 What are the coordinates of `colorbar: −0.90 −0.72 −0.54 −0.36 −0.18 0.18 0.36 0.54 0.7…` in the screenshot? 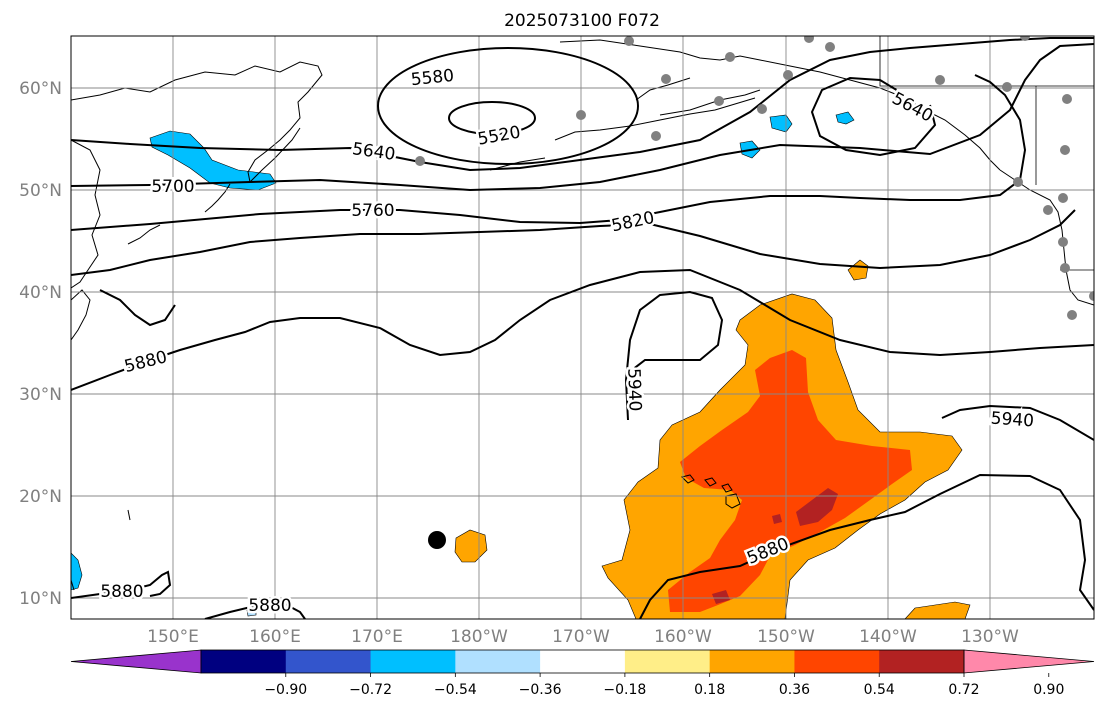 It's located at (582, 673).